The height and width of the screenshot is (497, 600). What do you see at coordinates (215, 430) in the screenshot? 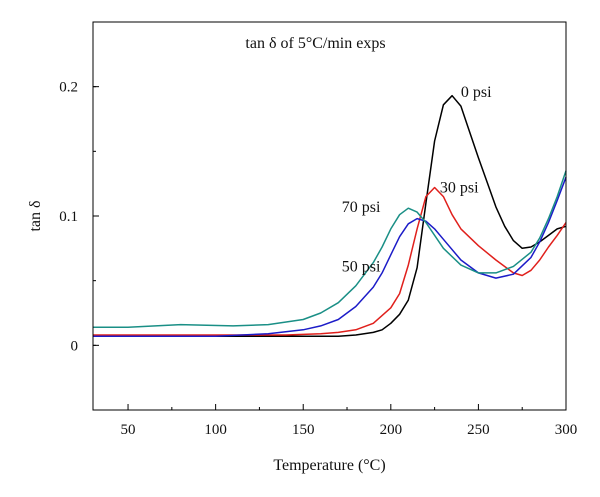
I see `x-tick-label: 100` at bounding box center [215, 430].